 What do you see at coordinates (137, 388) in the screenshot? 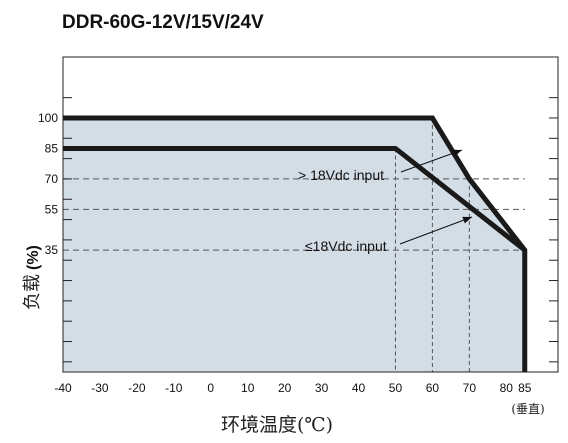
I see `x-tick-label--20: -20` at bounding box center [137, 388].